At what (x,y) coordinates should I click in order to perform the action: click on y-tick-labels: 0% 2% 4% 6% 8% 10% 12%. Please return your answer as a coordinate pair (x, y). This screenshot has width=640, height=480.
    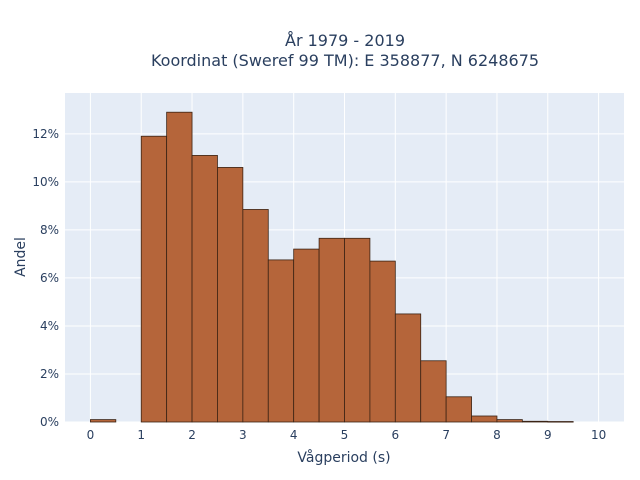
    Looking at the image, I should click on (45, 278).